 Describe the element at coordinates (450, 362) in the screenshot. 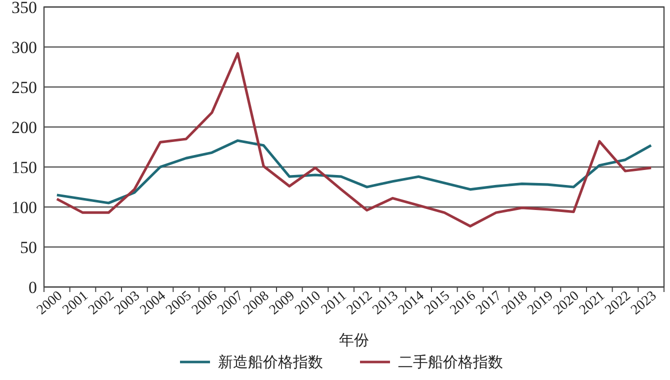

I see `legend-label: 二手船价格指数` at that location.